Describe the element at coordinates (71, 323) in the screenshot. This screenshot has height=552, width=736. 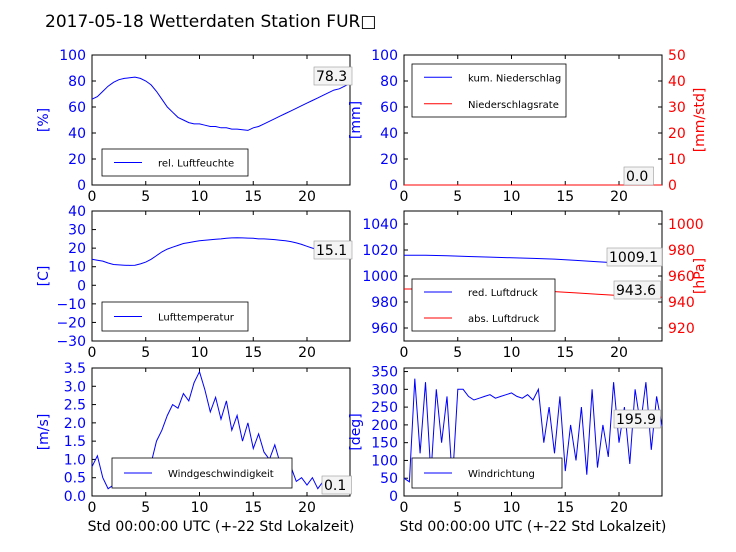
I see `y-tick-label: −20` at that location.